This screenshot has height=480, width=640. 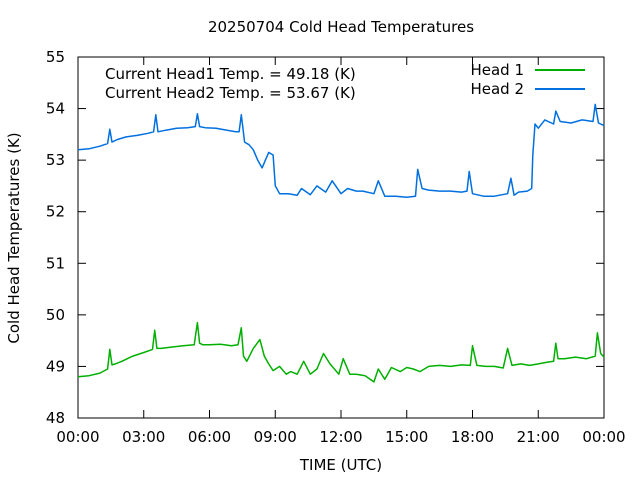 I want to click on y-tick-label: 50, so click(x=55, y=315).